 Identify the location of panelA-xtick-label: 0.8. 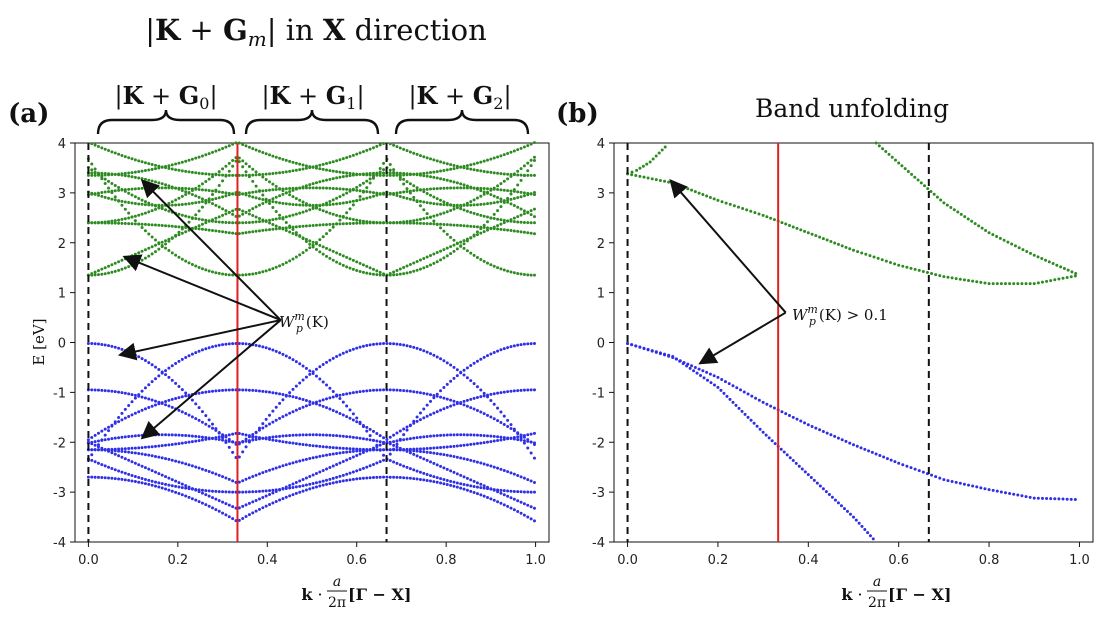
(446, 560).